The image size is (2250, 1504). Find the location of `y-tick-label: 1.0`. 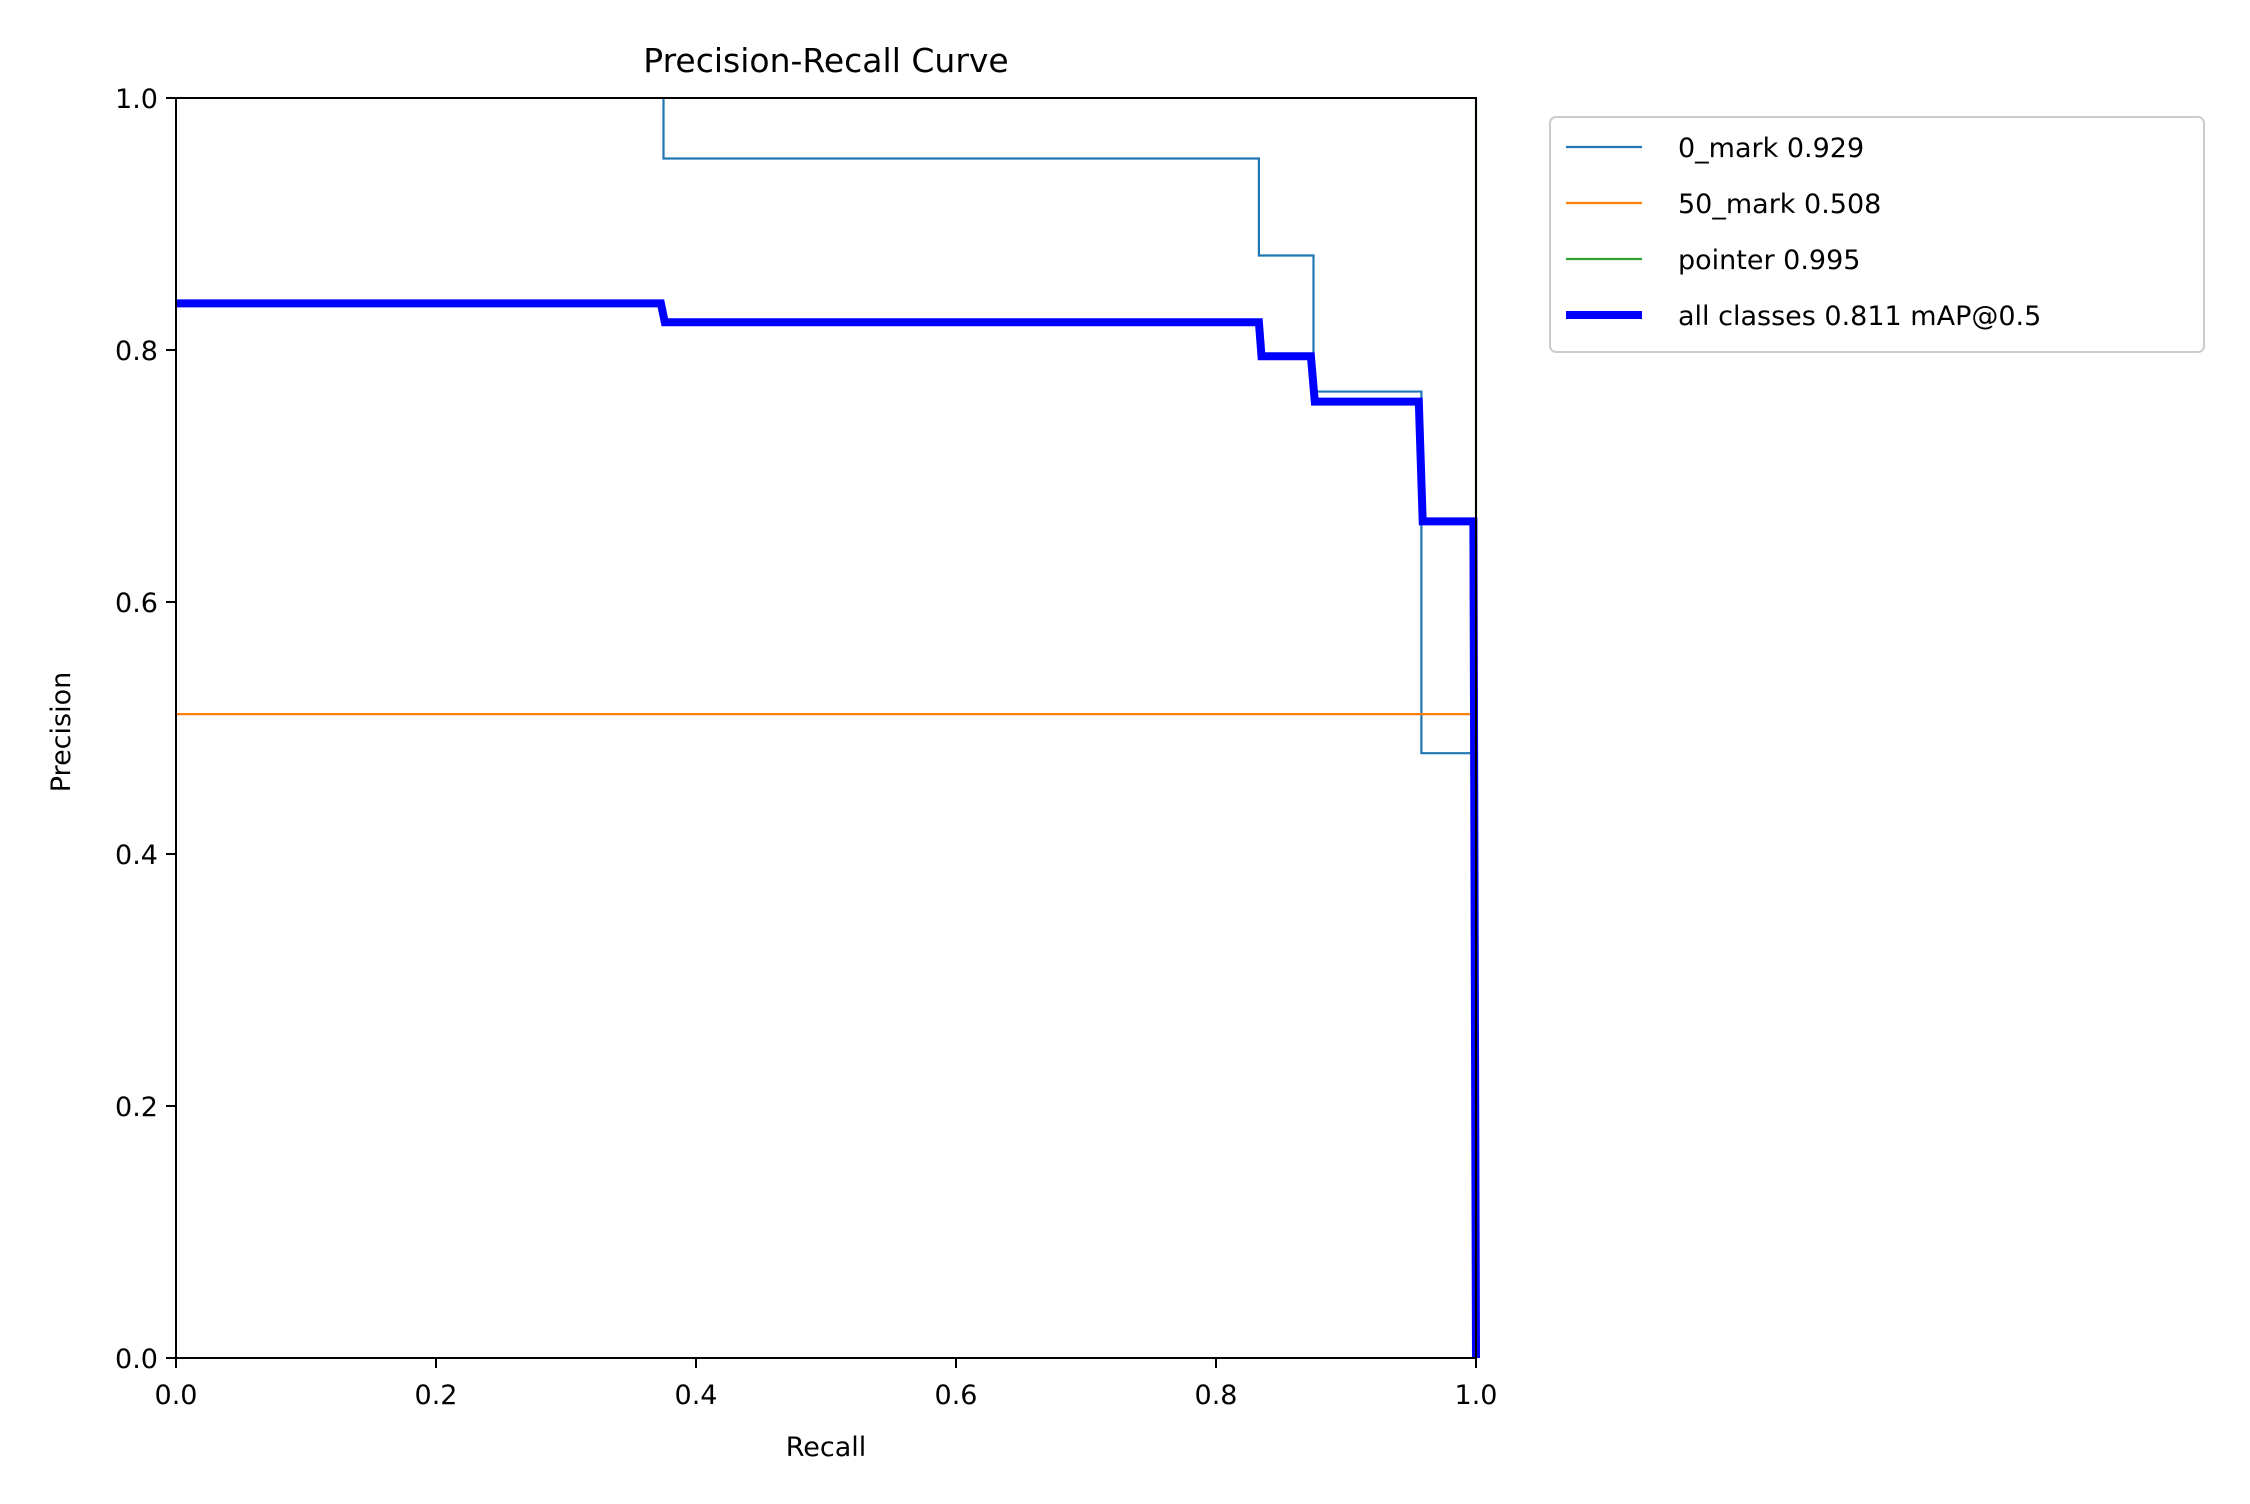

y-tick-label: 1.0 is located at coordinates (136, 99).